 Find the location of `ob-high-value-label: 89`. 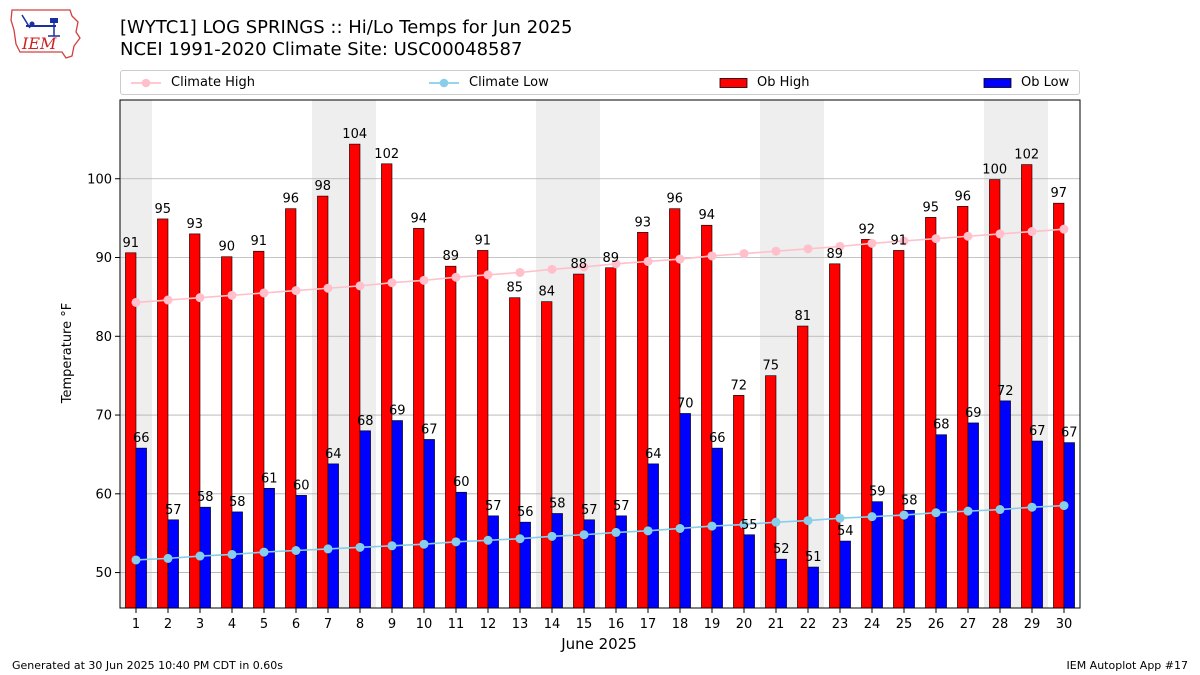

ob-high-value-label: 89 is located at coordinates (834, 254).